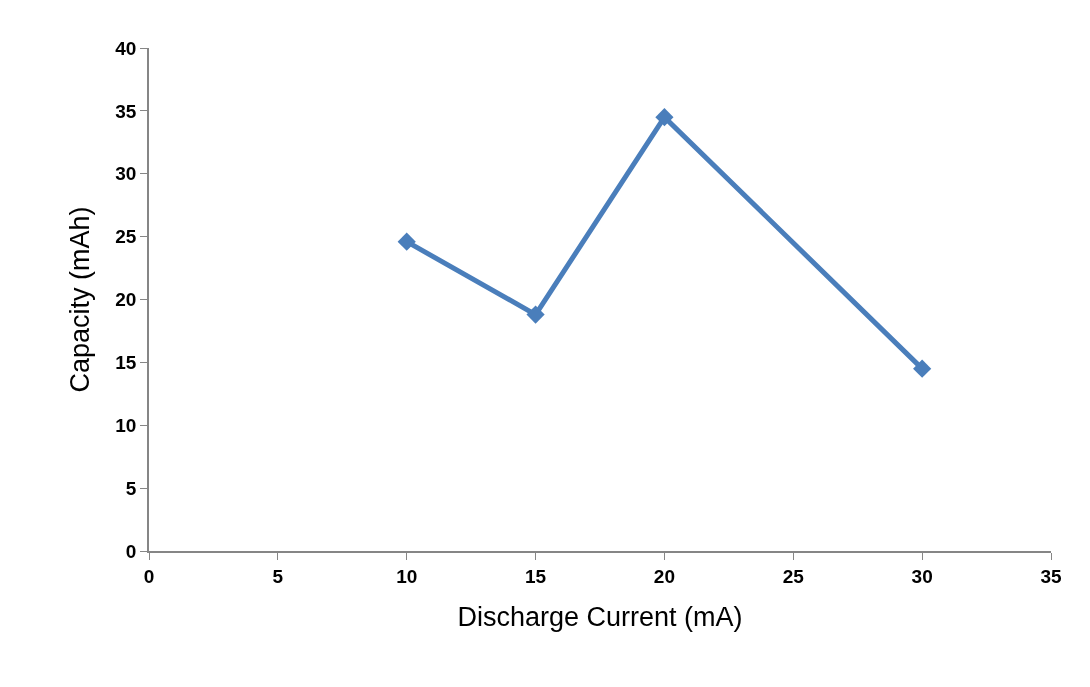 Image resolution: width=1090 pixels, height=687 pixels. I want to click on y-tick-label: 10, so click(126, 425).